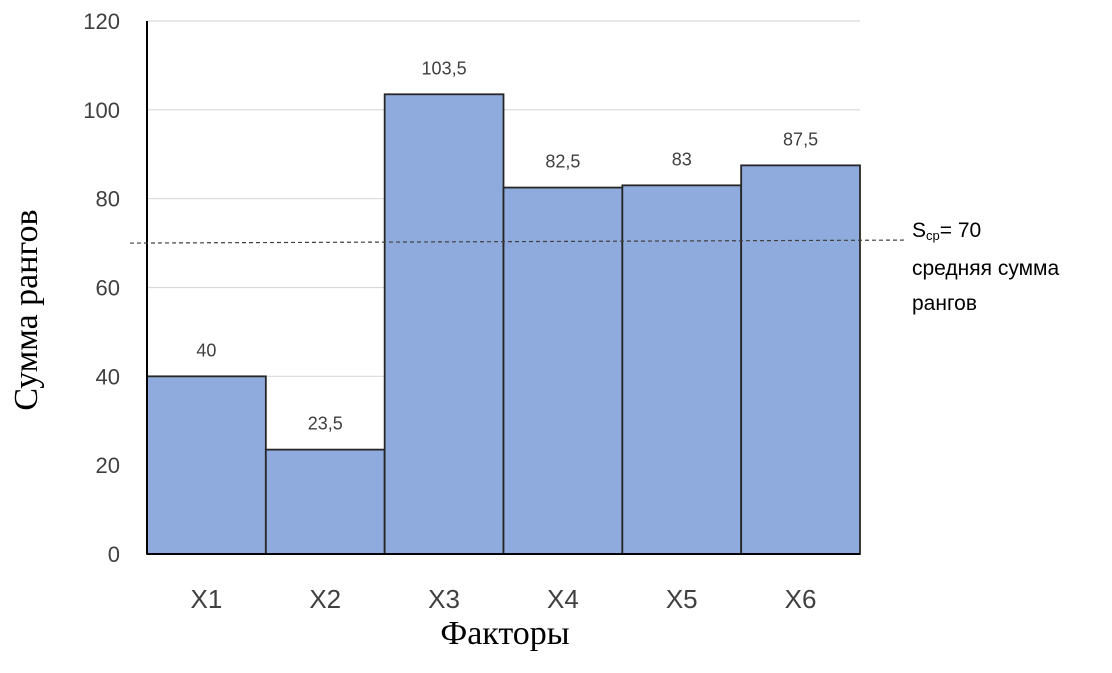 The width and height of the screenshot is (1112, 673). What do you see at coordinates (108, 465) in the screenshot?
I see `y-tick-label: 20` at bounding box center [108, 465].